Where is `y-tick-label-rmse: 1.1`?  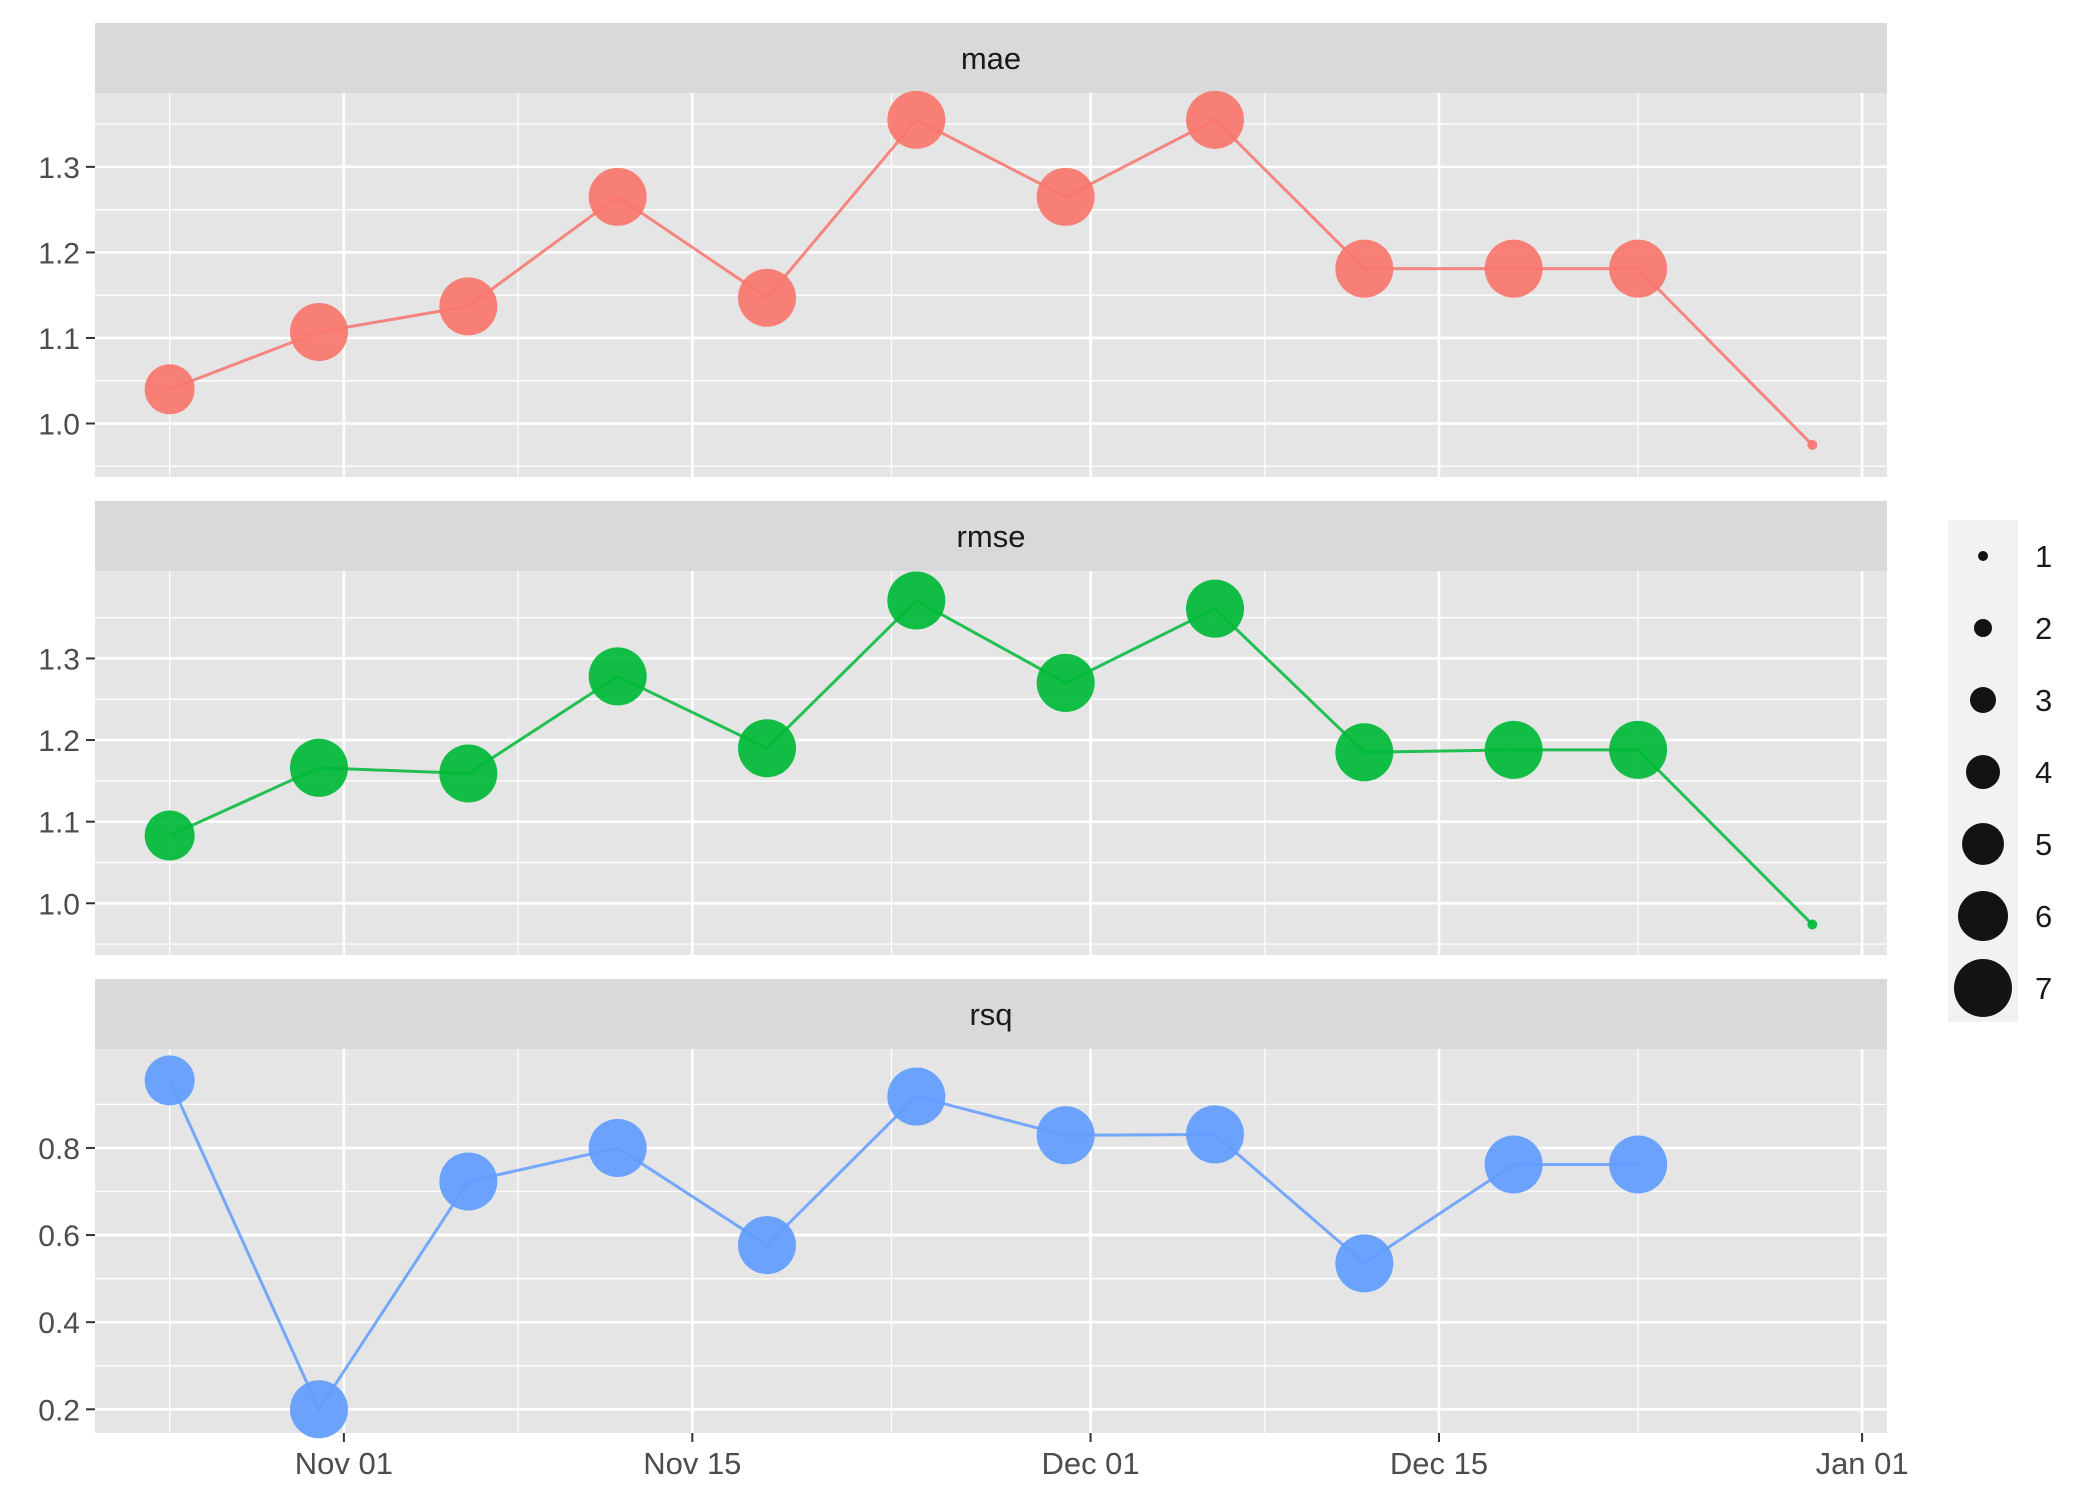 y-tick-label-rmse: 1.1 is located at coordinates (59, 823).